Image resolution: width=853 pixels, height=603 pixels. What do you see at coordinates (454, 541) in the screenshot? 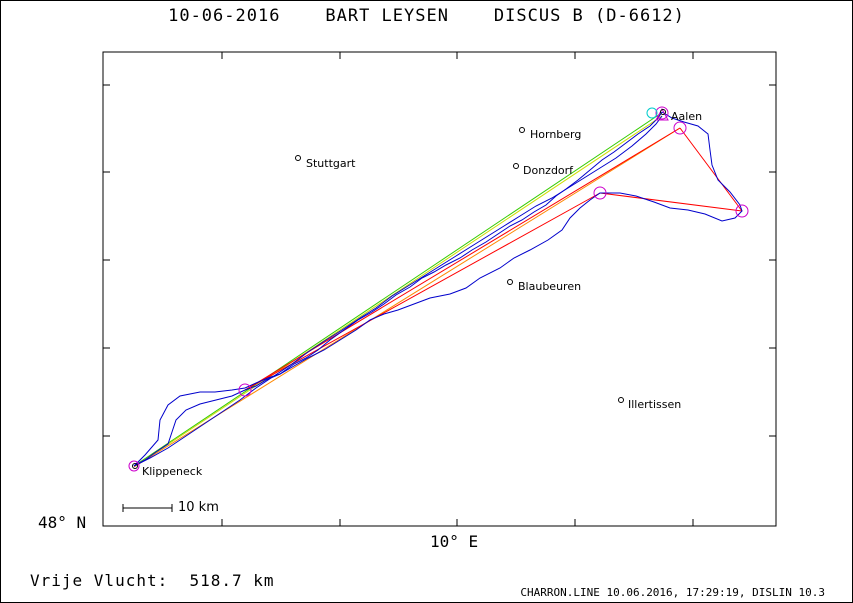
I see `longitude-label: 10° E` at bounding box center [454, 541].